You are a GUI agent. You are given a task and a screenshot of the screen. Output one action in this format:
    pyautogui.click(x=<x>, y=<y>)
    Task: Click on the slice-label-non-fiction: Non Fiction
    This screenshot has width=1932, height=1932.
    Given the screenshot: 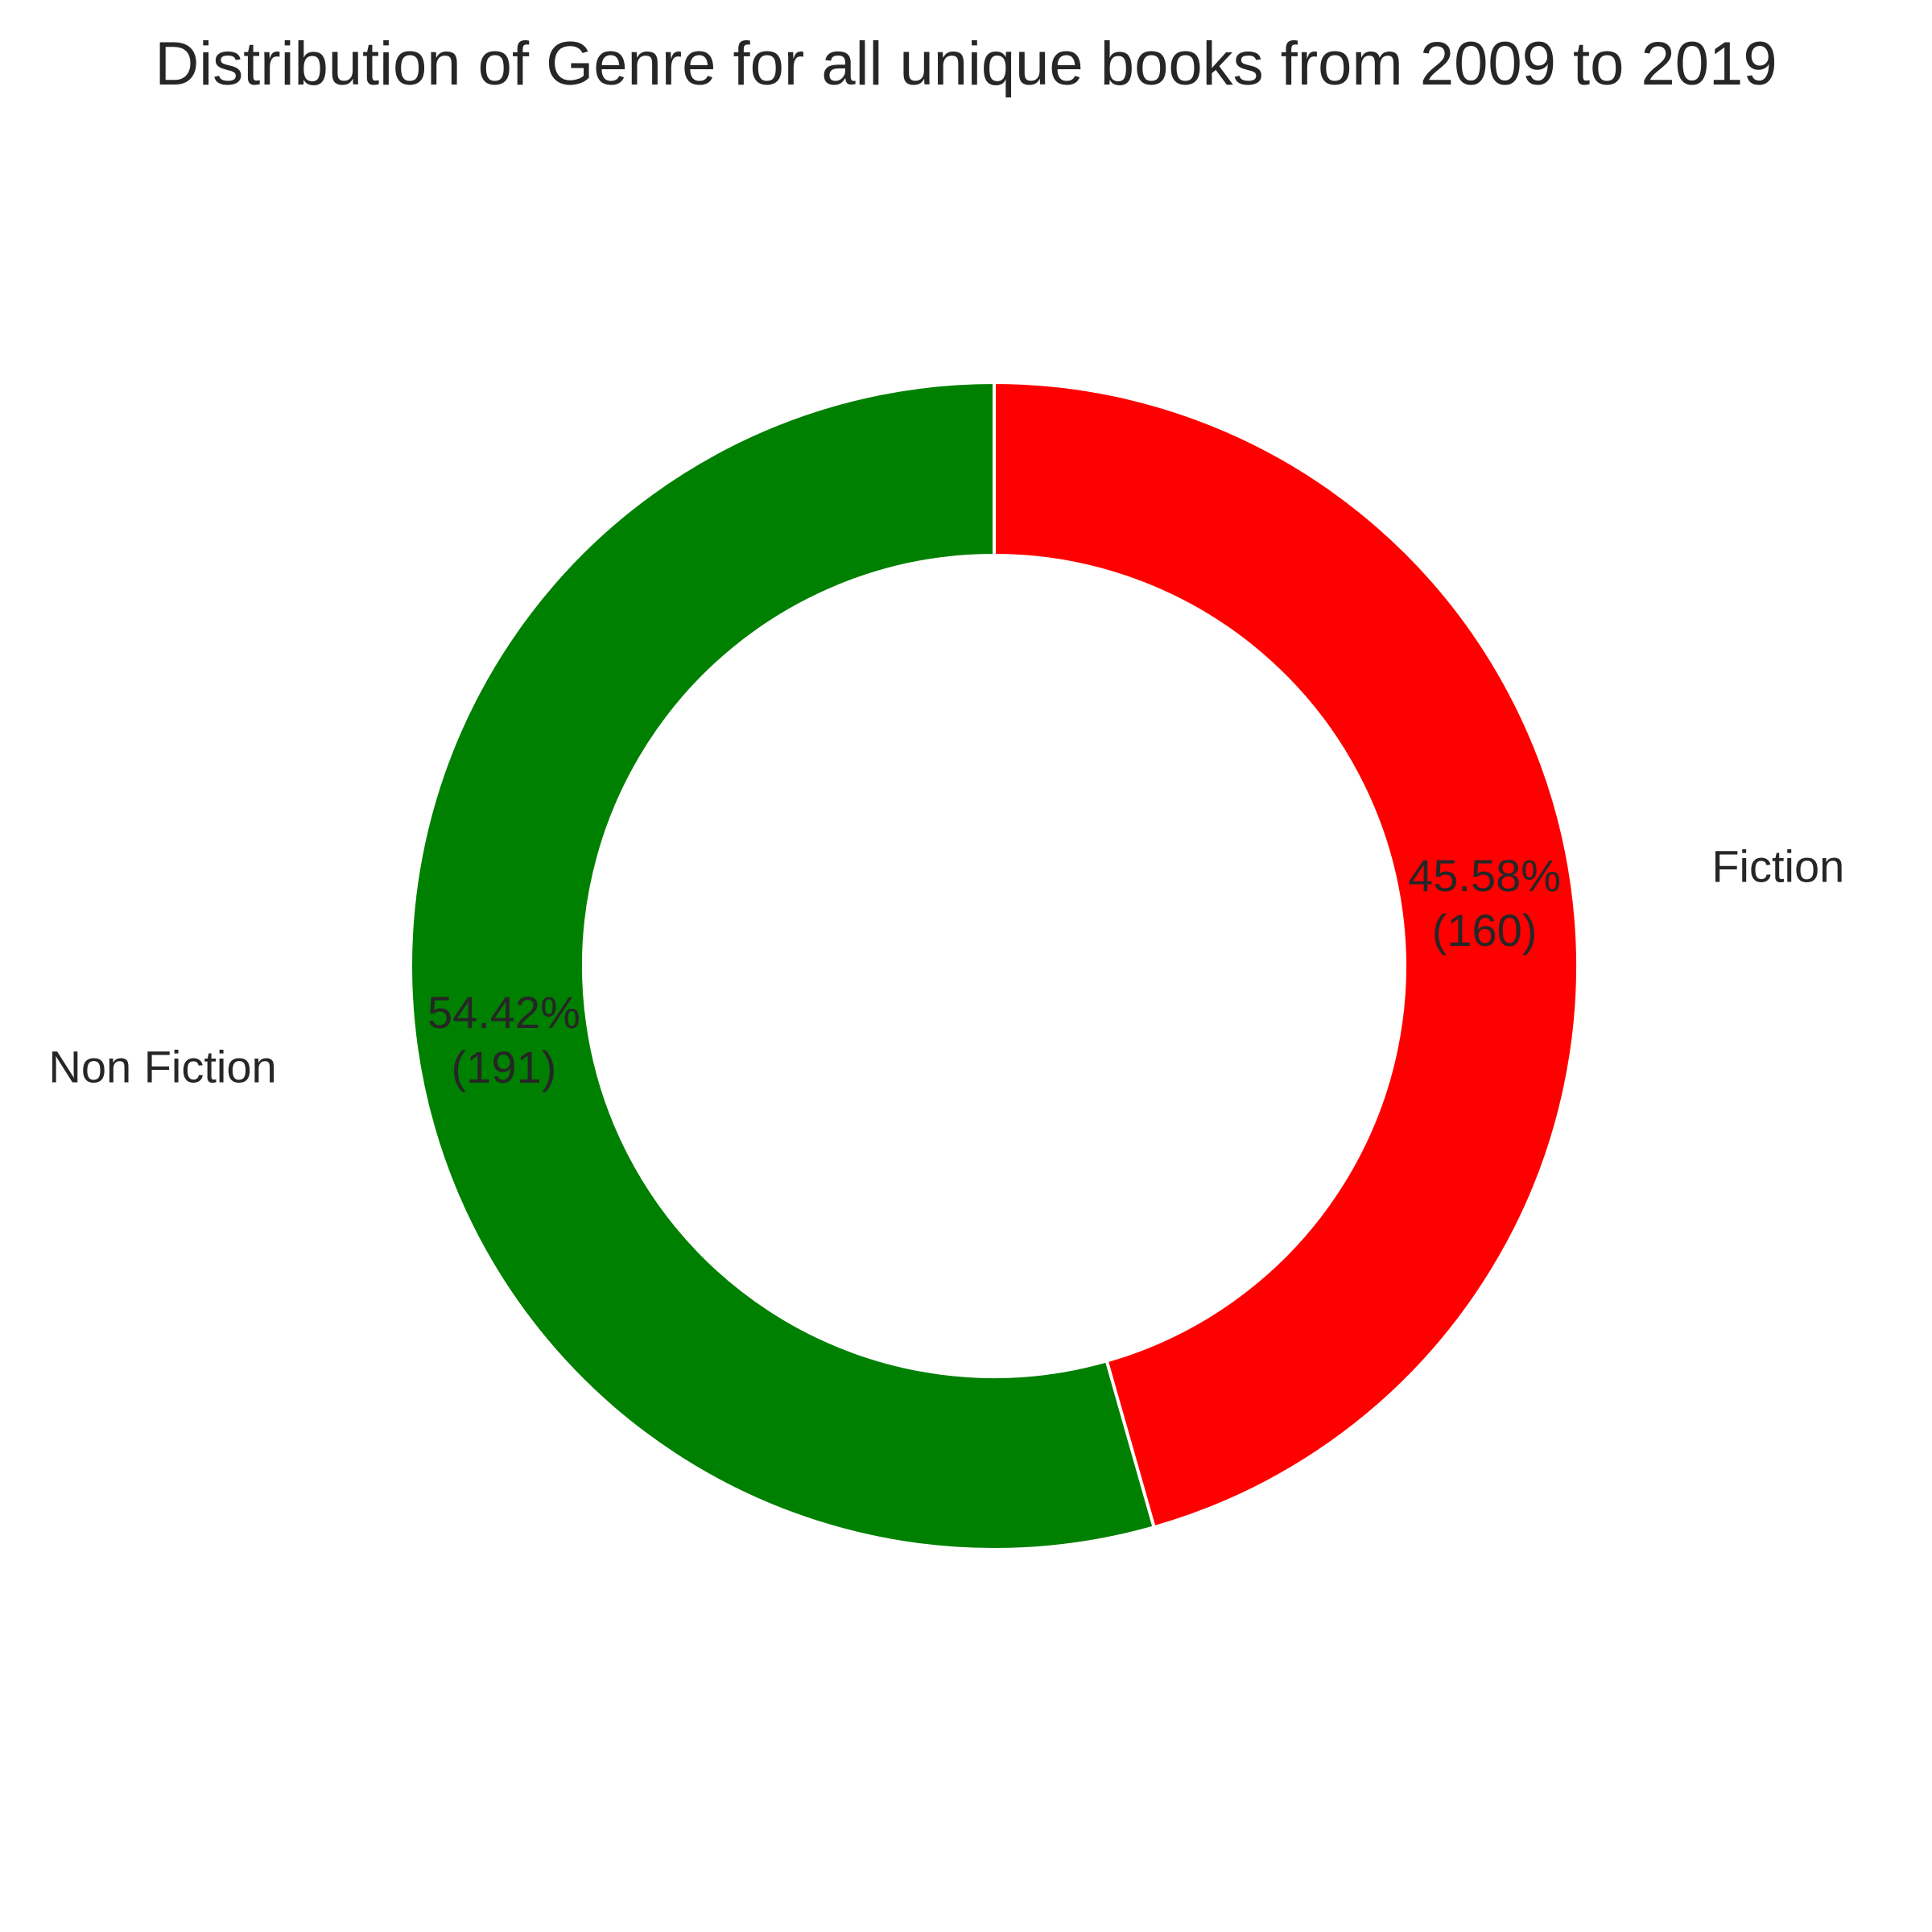 What is the action you would take?
    pyautogui.click(x=162, y=1066)
    